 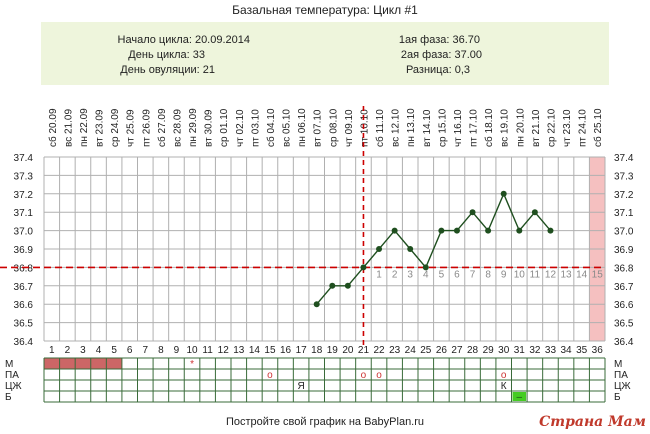 What do you see at coordinates (317, 350) in the screenshot?
I see `cycle-day-number: 18` at bounding box center [317, 350].